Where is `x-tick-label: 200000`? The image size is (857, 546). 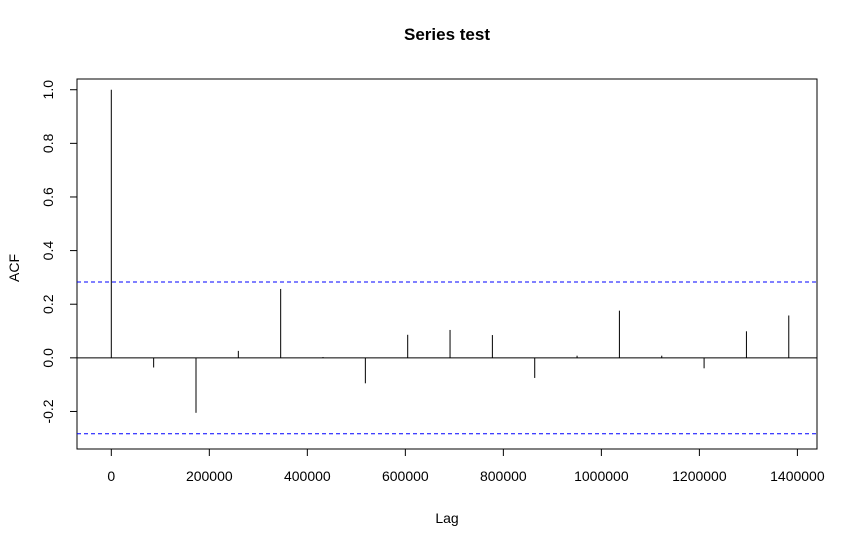 x-tick-label: 200000 is located at coordinates (209, 476).